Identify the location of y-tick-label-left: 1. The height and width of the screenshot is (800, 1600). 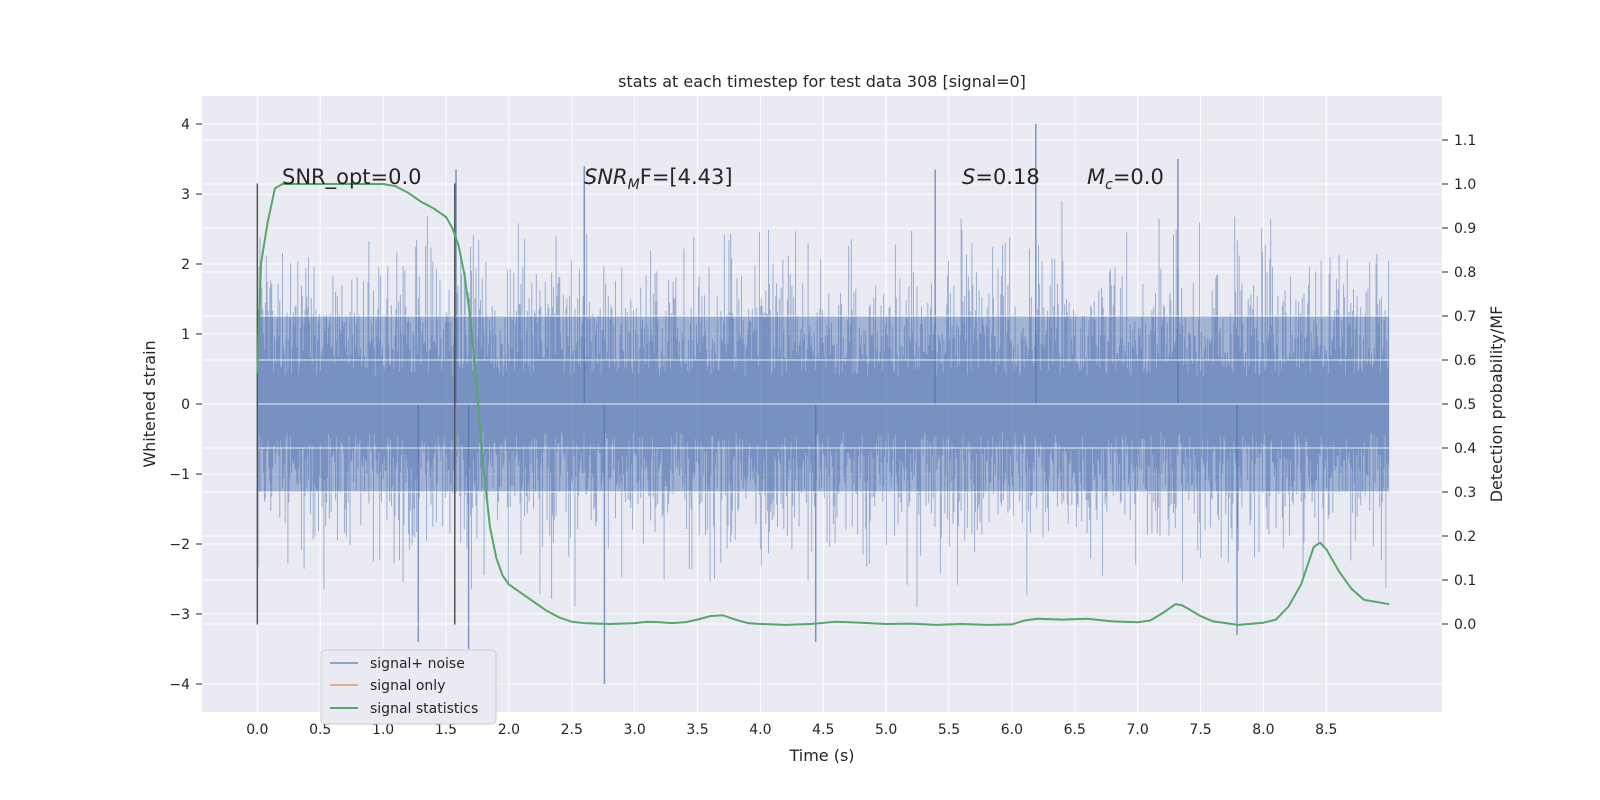
(185, 335).